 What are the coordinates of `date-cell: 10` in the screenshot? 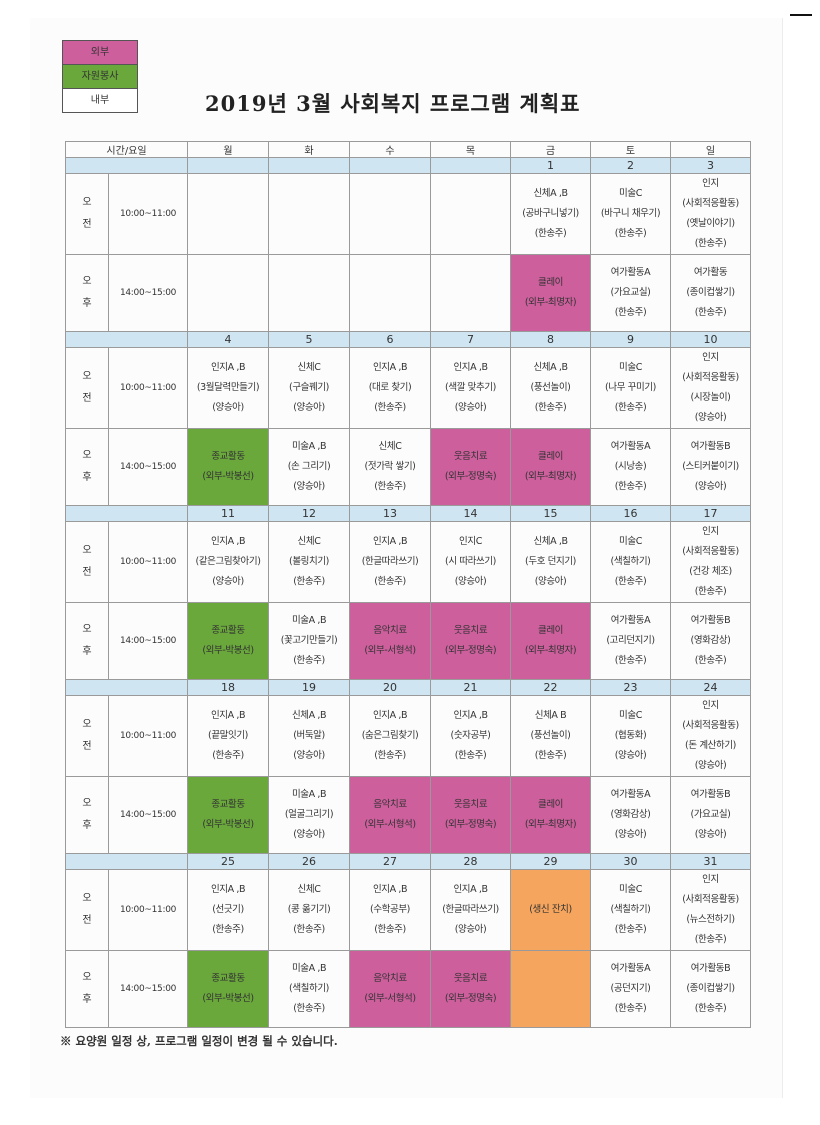 It's located at (711, 339).